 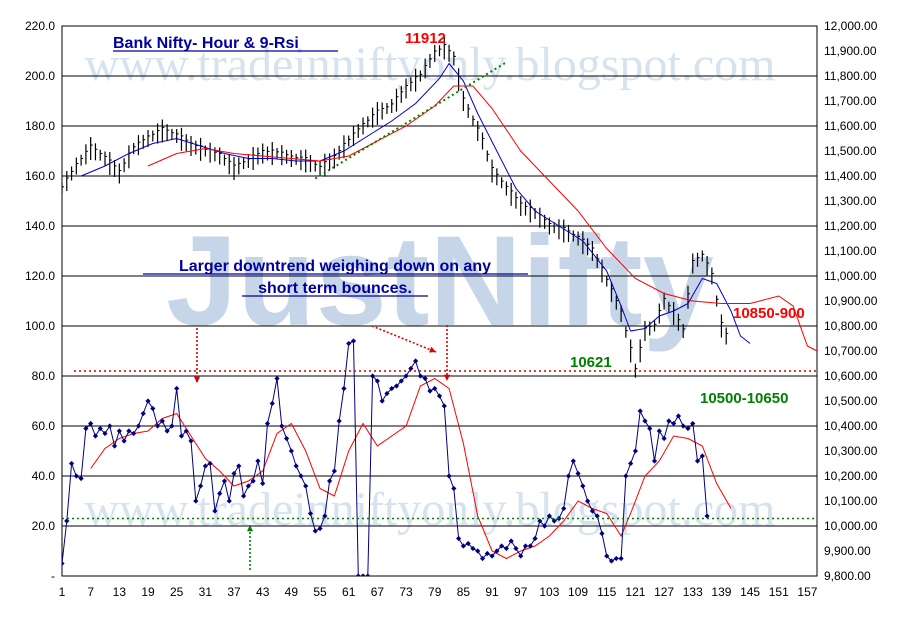 What do you see at coordinates (292, 592) in the screenshot?
I see `x-tick-label: 49` at bounding box center [292, 592].